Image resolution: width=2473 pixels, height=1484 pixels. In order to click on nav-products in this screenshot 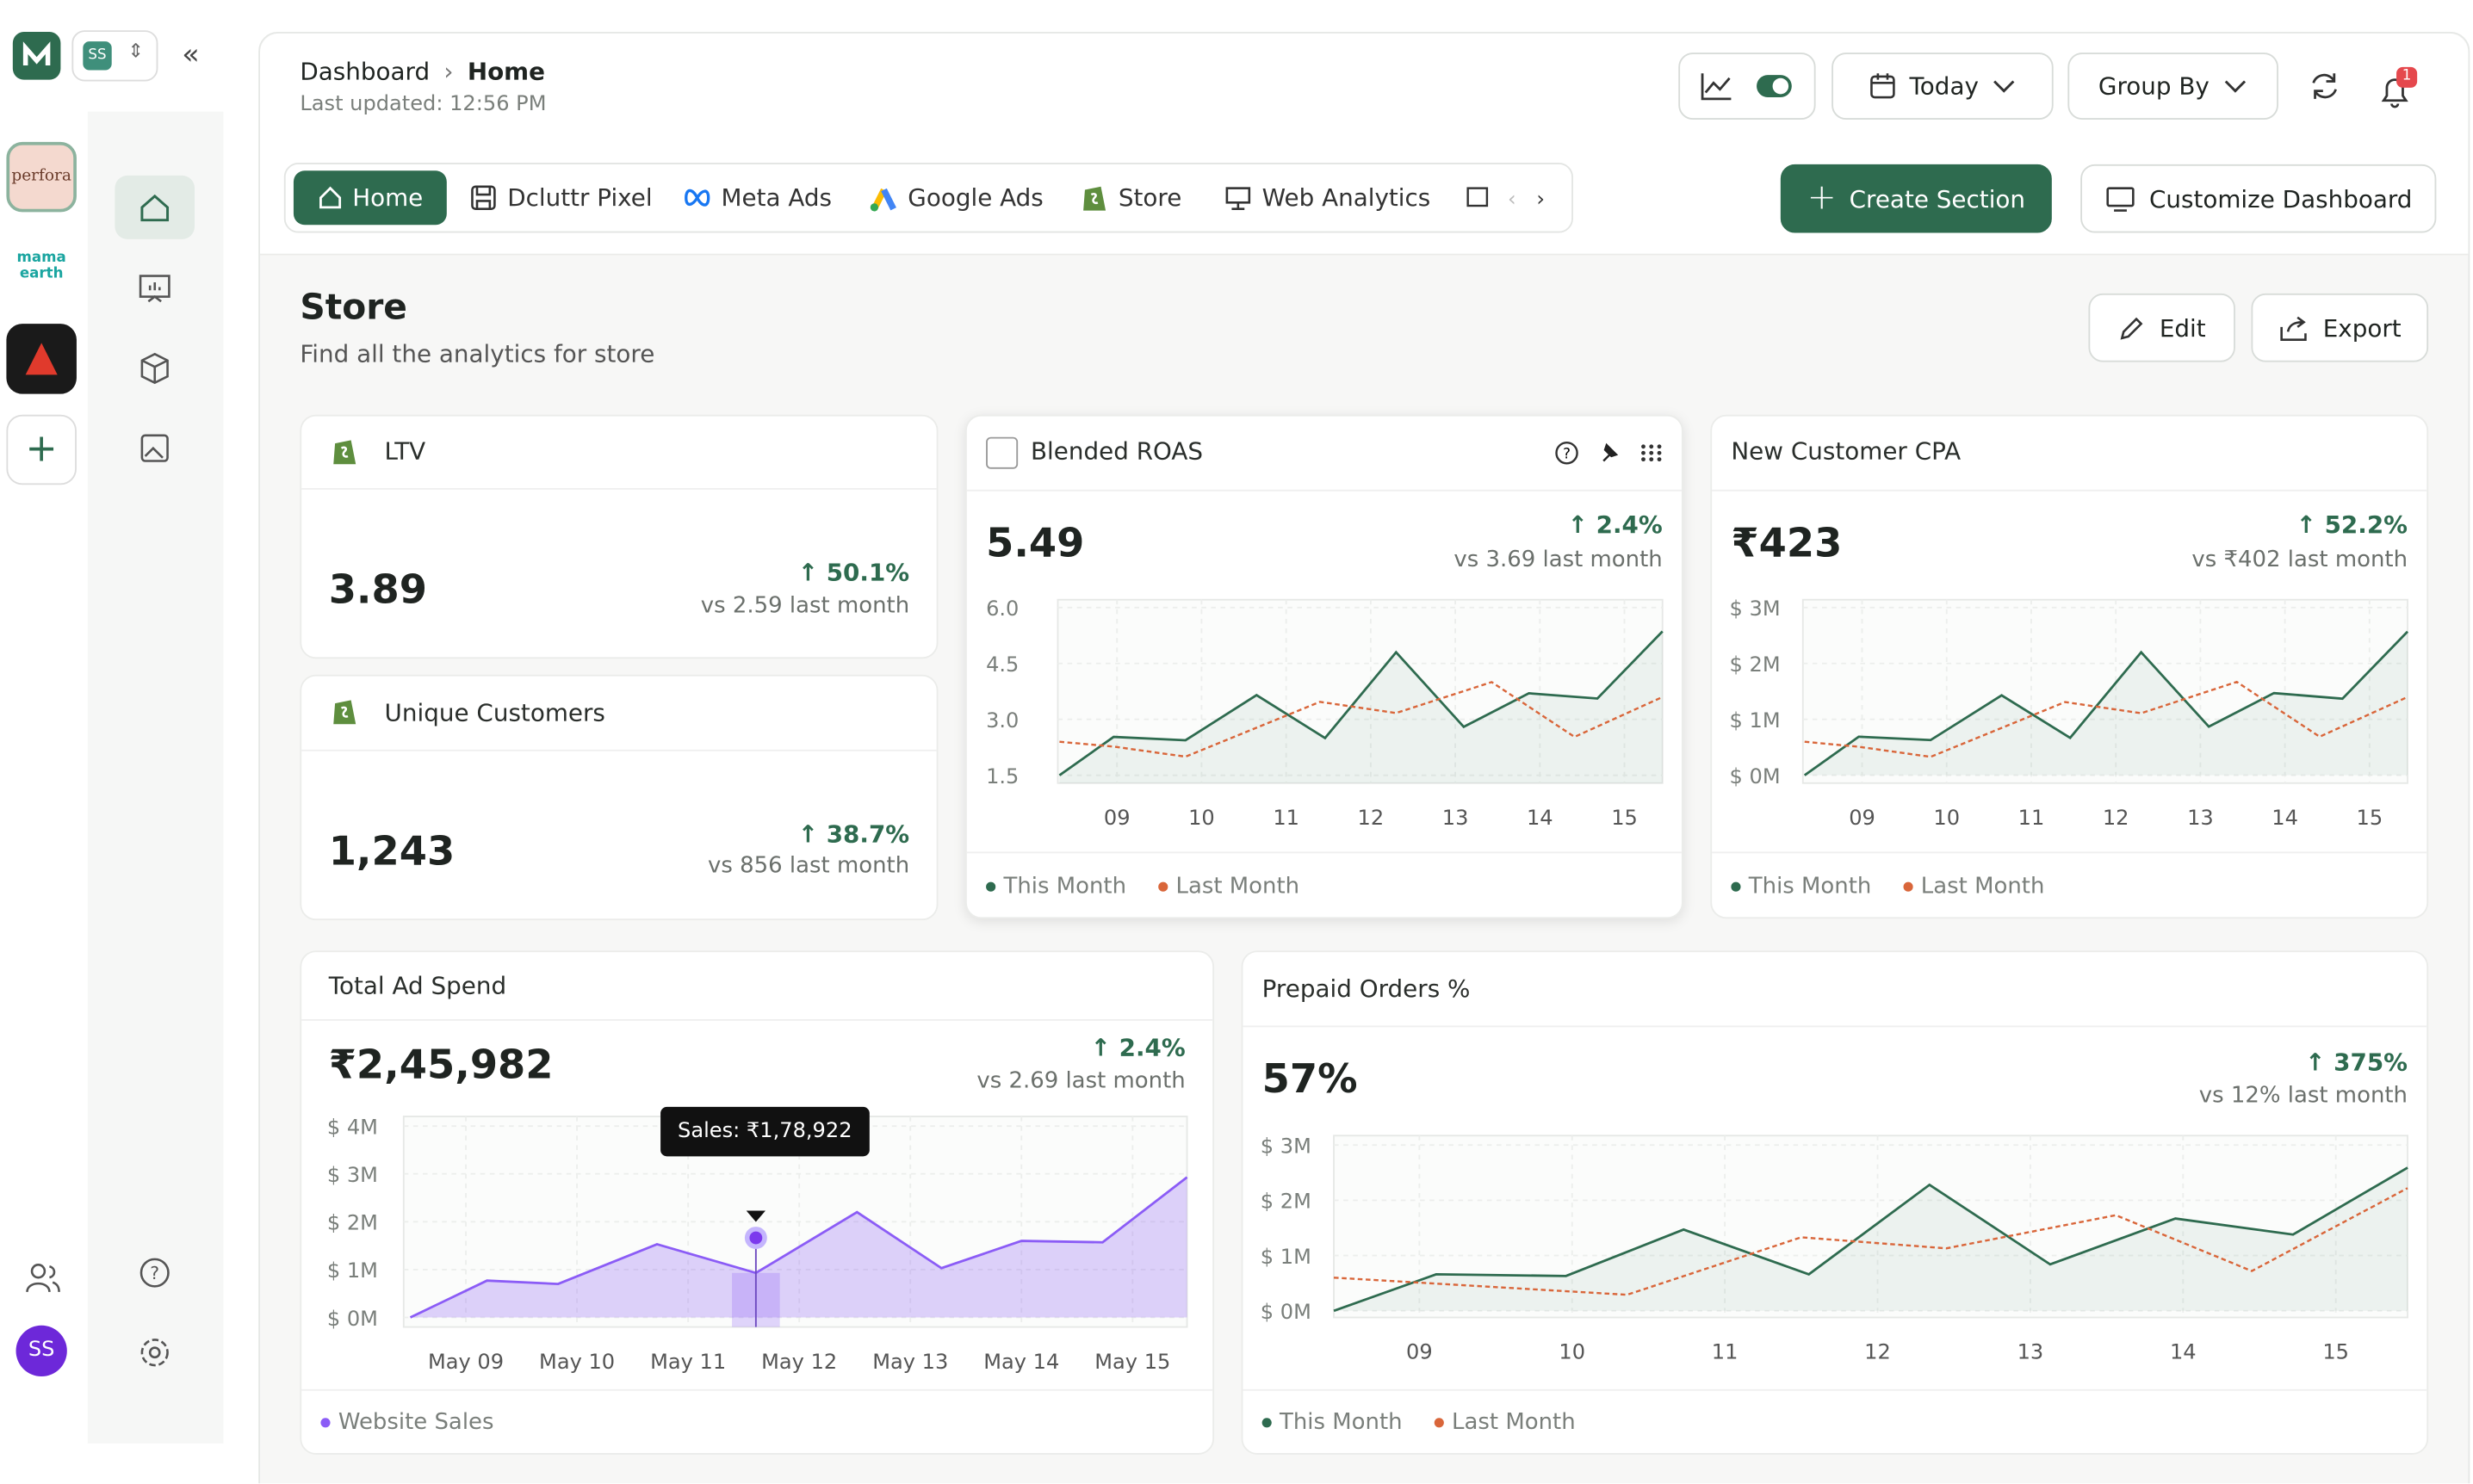, I will do `click(154, 368)`.